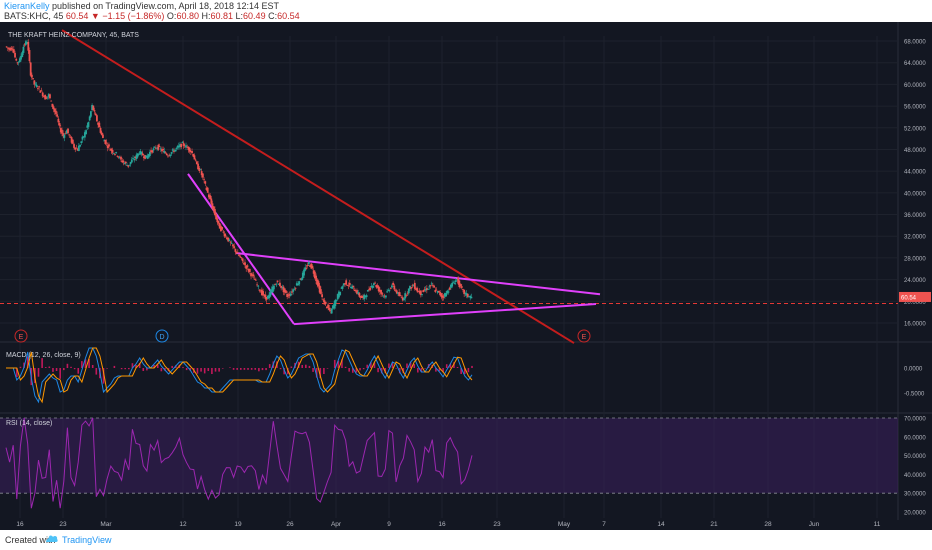 Image resolution: width=932 pixels, height=550 pixels. I want to click on dividend-badge-label: D, so click(161, 337).